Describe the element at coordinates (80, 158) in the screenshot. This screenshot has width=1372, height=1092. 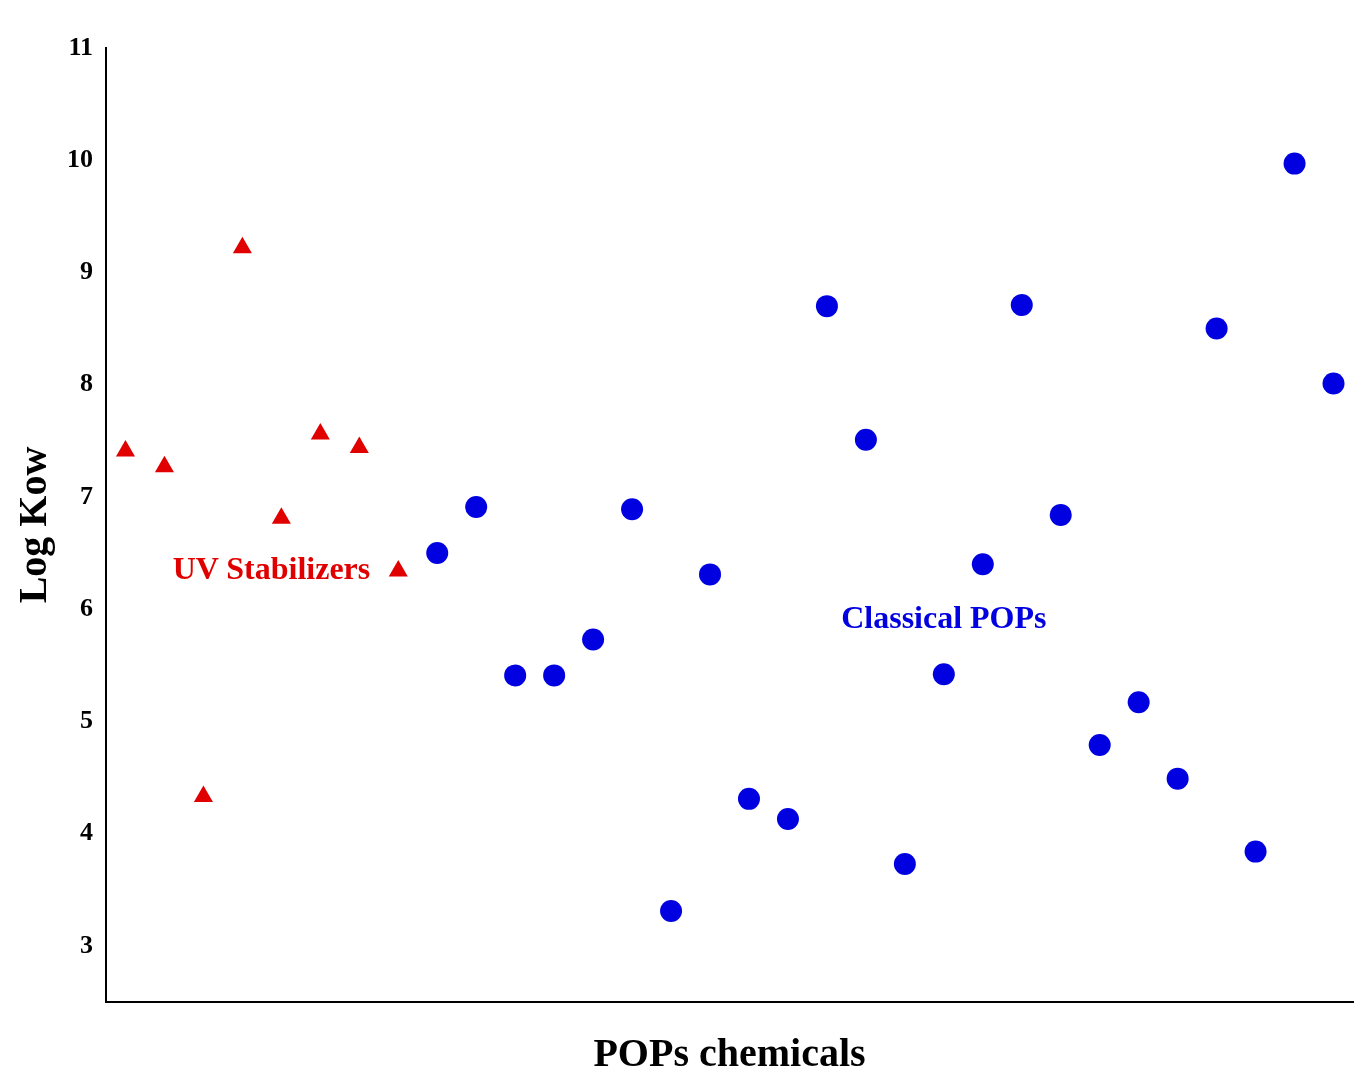
I see `y-tick-label: 10` at that location.